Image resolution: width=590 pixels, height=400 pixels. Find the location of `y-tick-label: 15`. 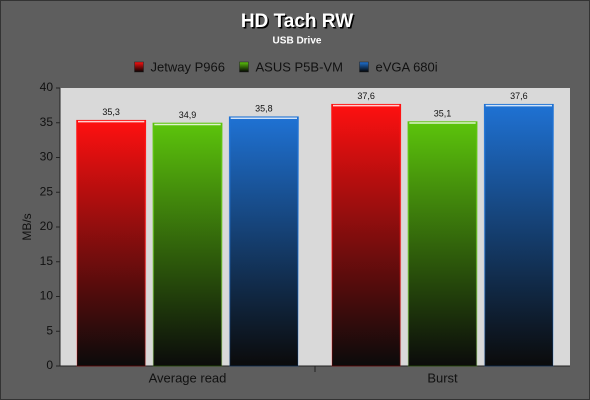

y-tick-label: 15 is located at coordinates (47, 261).